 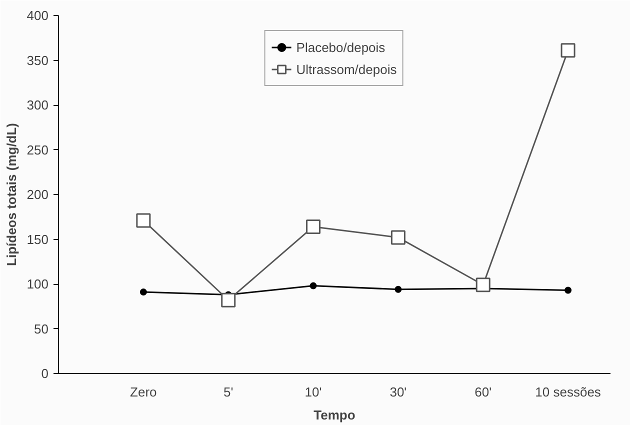 What do you see at coordinates (41, 328) in the screenshot?
I see `y-tick-label: 50` at bounding box center [41, 328].